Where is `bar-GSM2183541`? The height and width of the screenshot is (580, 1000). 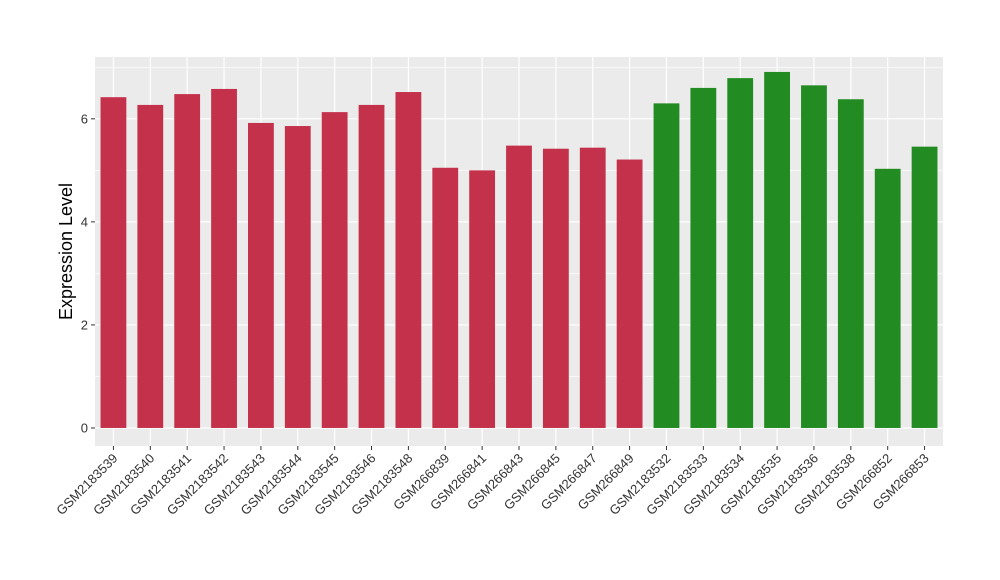
bar-GSM2183541 is located at coordinates (187, 261).